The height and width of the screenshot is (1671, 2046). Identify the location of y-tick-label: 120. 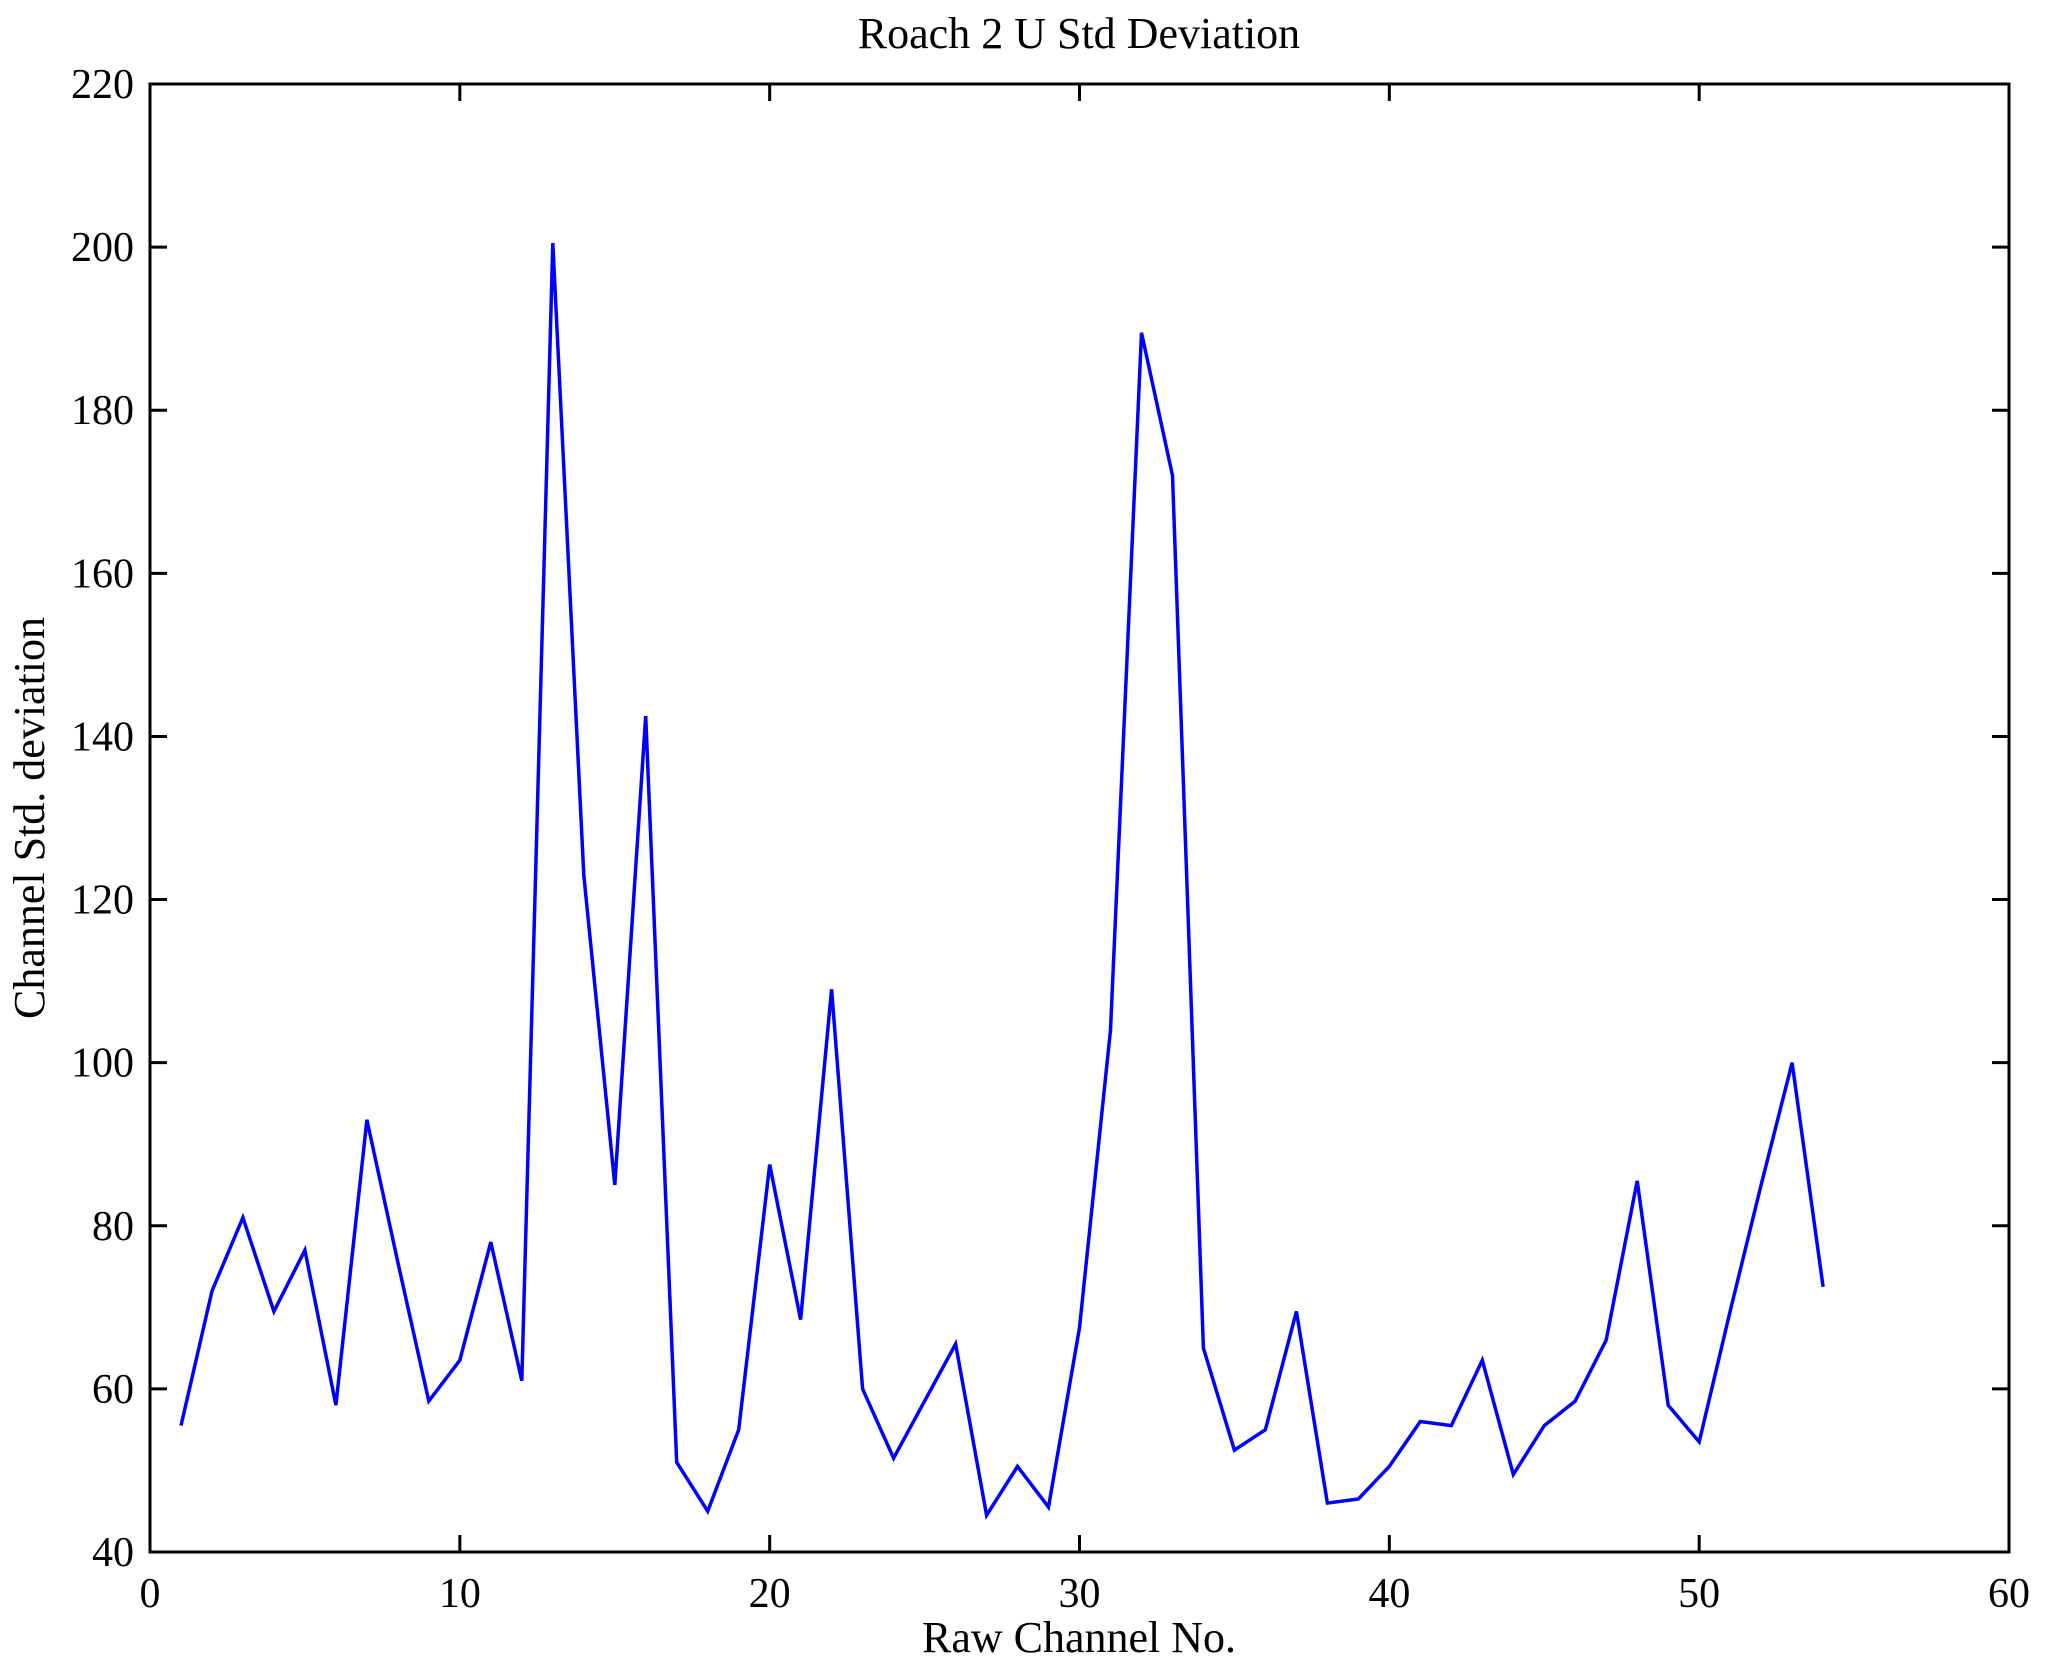
(102, 901).